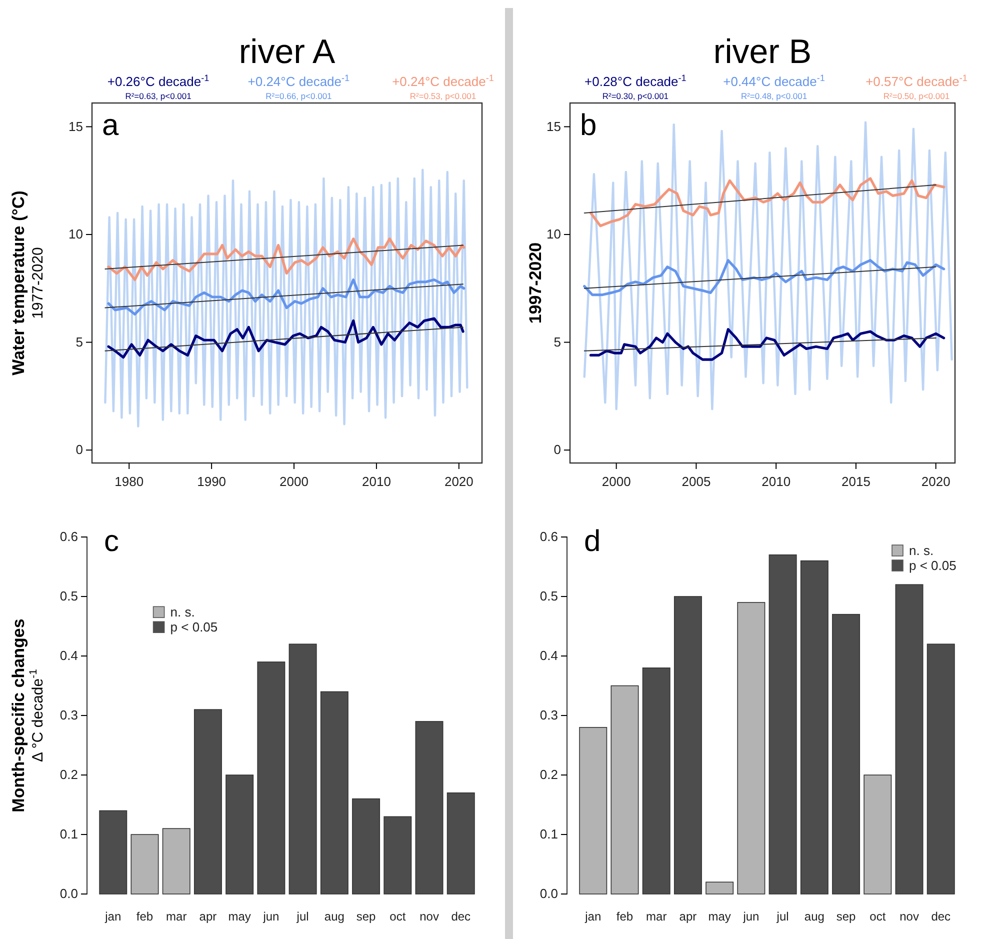 This screenshot has width=982, height=939. What do you see at coordinates (111, 541) in the screenshot?
I see `annotation: c` at bounding box center [111, 541].